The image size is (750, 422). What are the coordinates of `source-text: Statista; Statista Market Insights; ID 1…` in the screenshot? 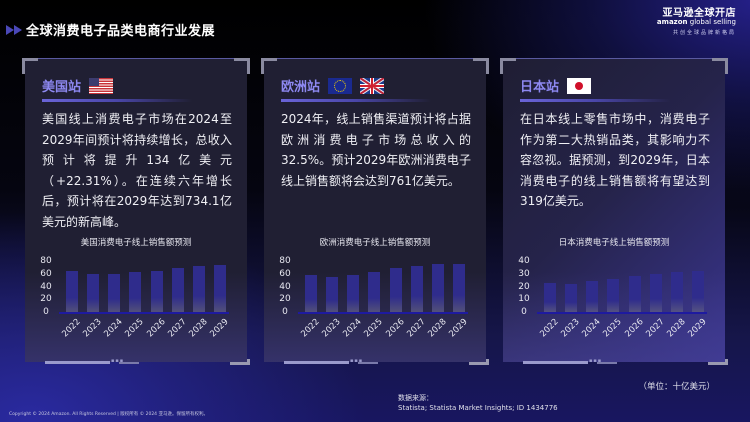 It's located at (478, 408).